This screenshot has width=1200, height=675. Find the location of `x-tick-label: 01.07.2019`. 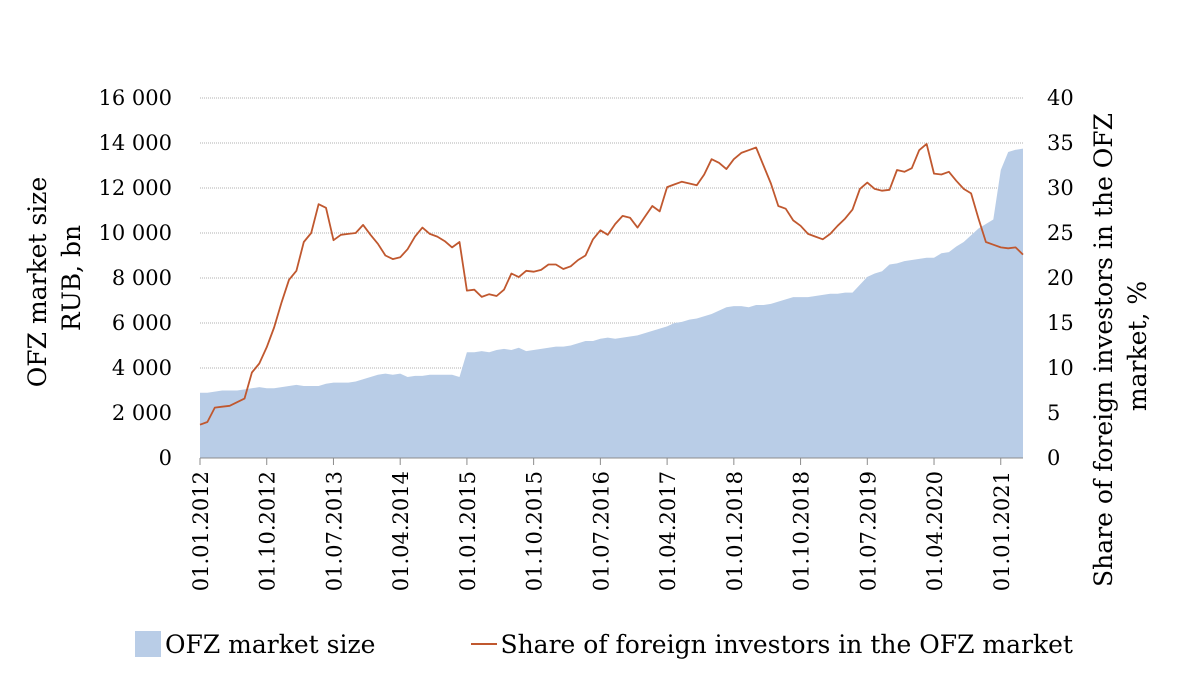

x-tick-label: 01.07.2019 is located at coordinates (868, 531).